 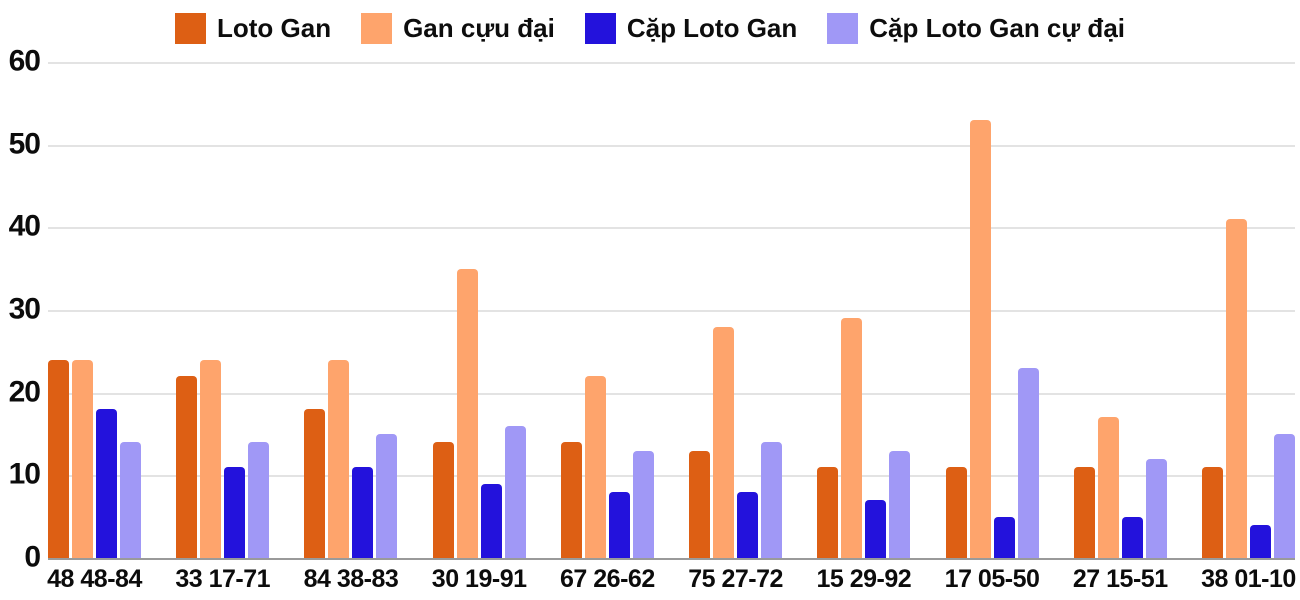 What do you see at coordinates (735, 579) in the screenshot?
I see `x-tick-label-5: 75 27-72` at bounding box center [735, 579].